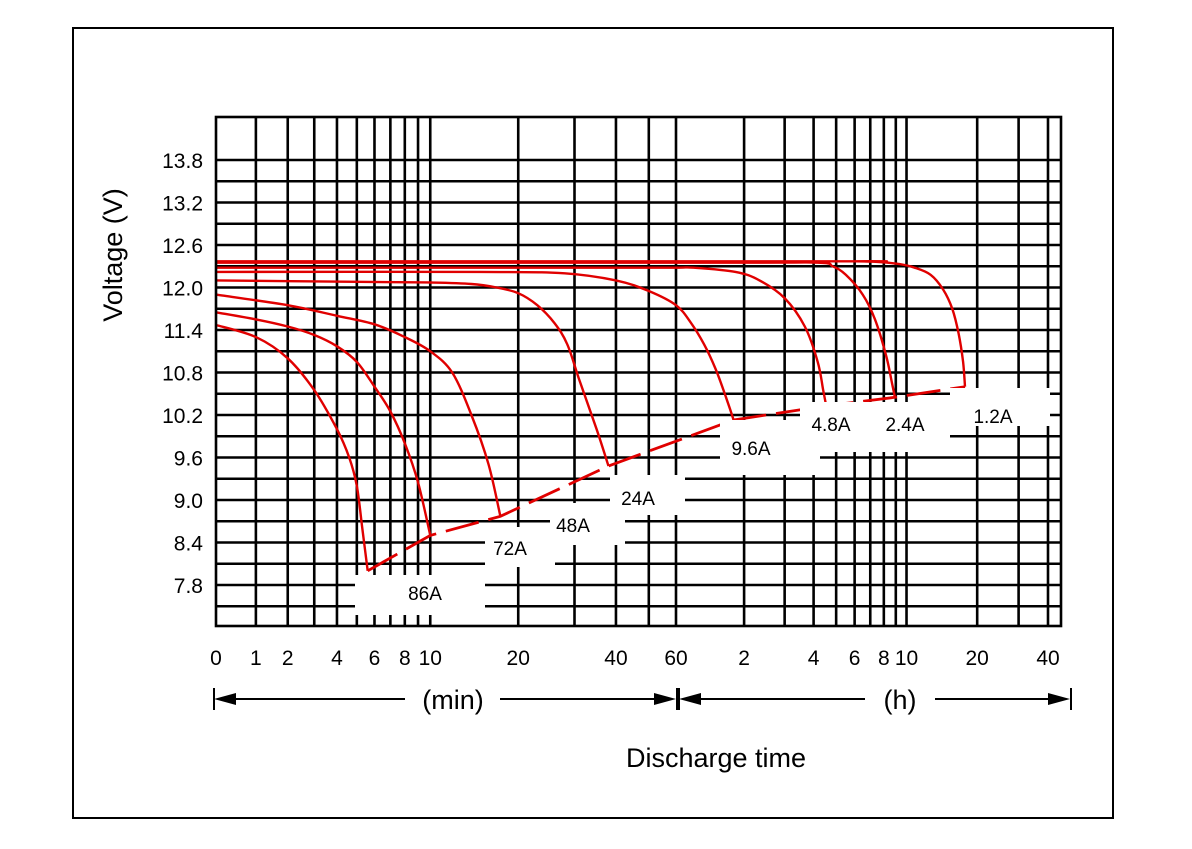 The width and height of the screenshot is (1192, 849). Describe the element at coordinates (184, 331) in the screenshot. I see `y-tick-label: 11.4` at that location.